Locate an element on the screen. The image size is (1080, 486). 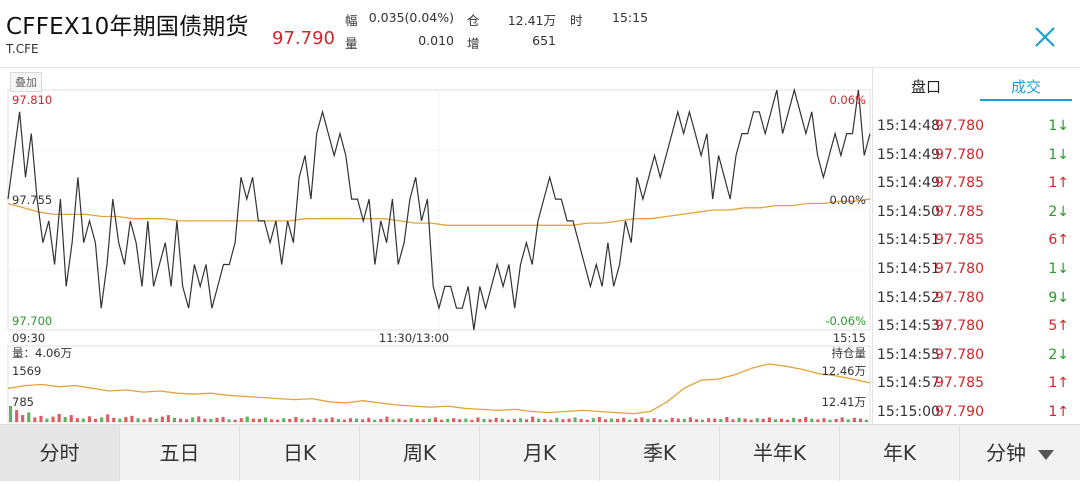
last-price: 97.790 is located at coordinates (303, 38).